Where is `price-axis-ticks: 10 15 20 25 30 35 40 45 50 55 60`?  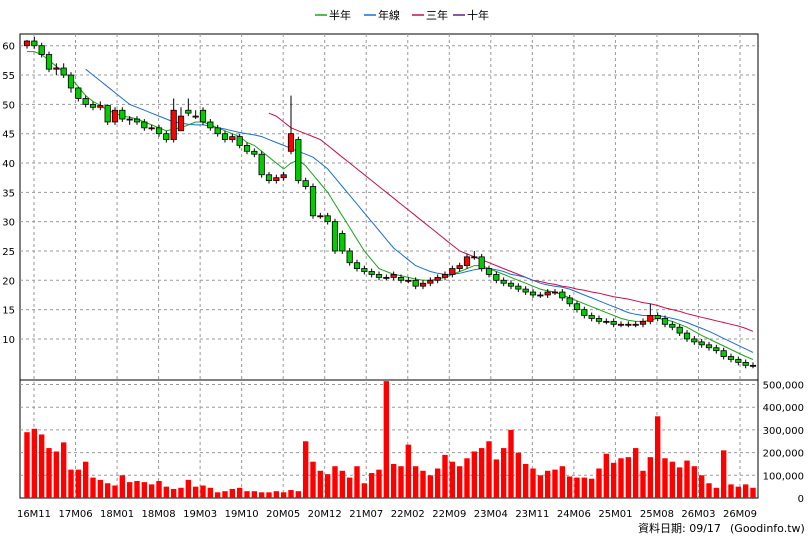
price-axis-ticks: 10 15 20 25 30 35 40 45 50 55 60 is located at coordinates (8, 194).